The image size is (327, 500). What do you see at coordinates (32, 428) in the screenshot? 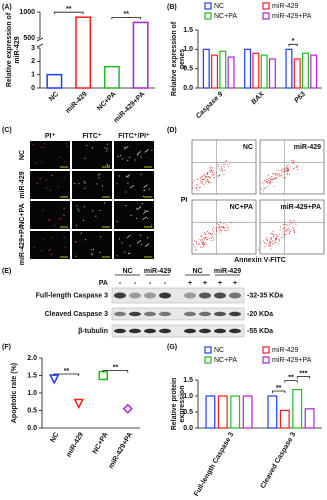
I see `y-tick-label: 0.0` at bounding box center [32, 428].